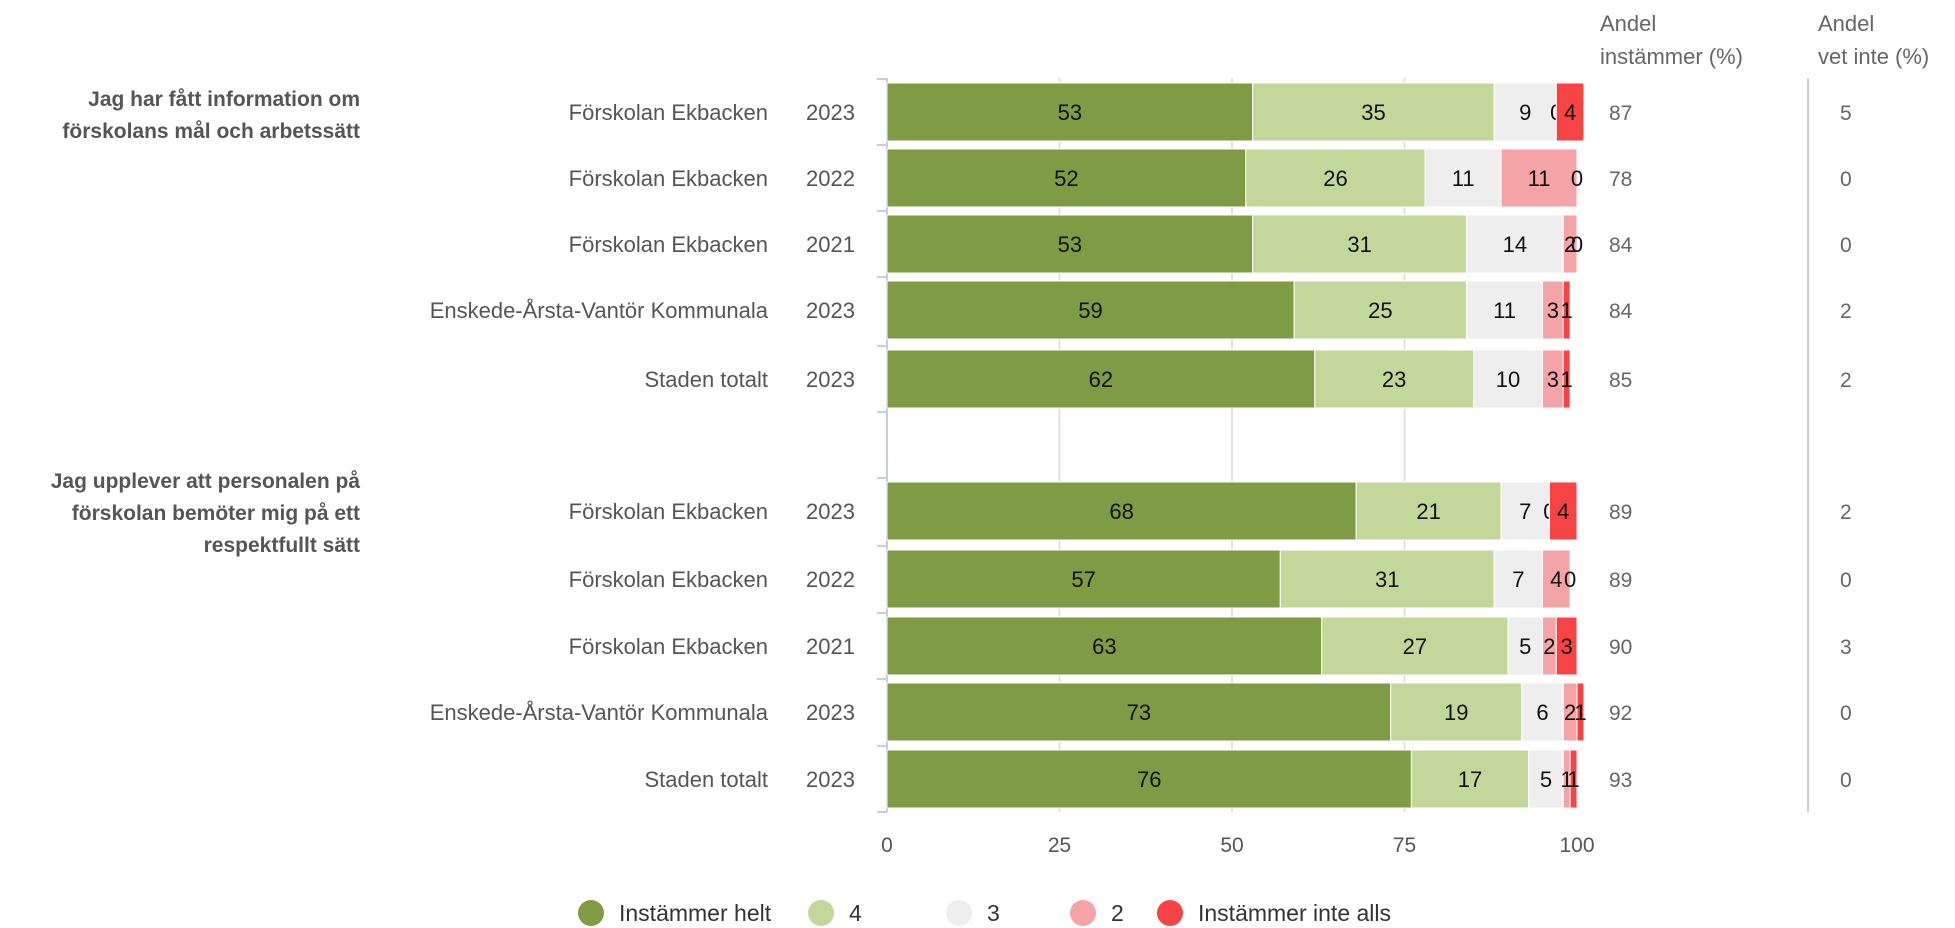 Image resolution: width=1955 pixels, height=928 pixels. What do you see at coordinates (1846, 647) in the screenshot?
I see `dont-know-share-value: 3` at bounding box center [1846, 647].